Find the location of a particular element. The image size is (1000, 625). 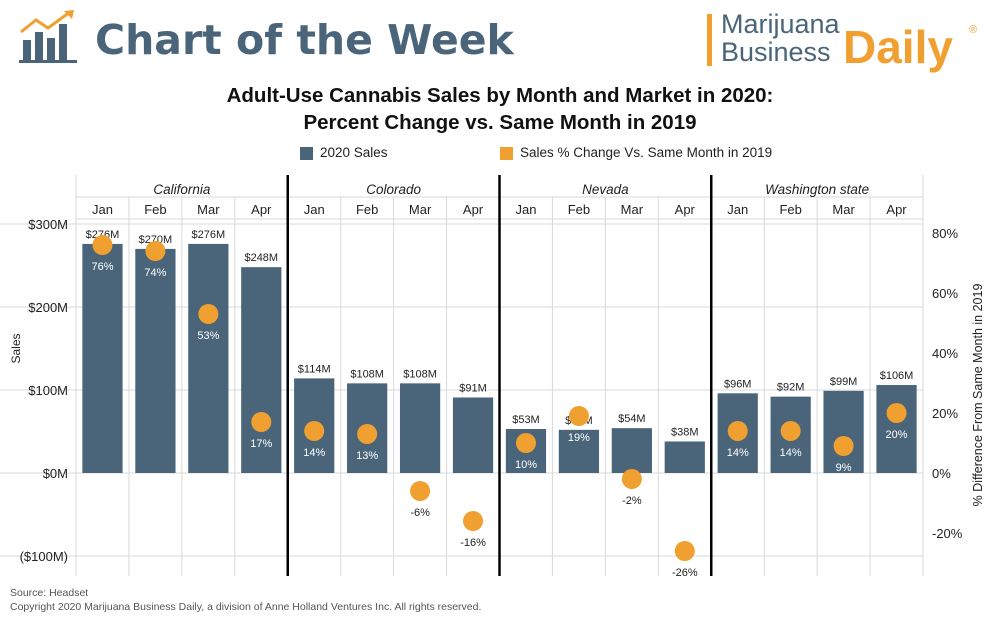

pct-change-label: 20% is located at coordinates (897, 435).